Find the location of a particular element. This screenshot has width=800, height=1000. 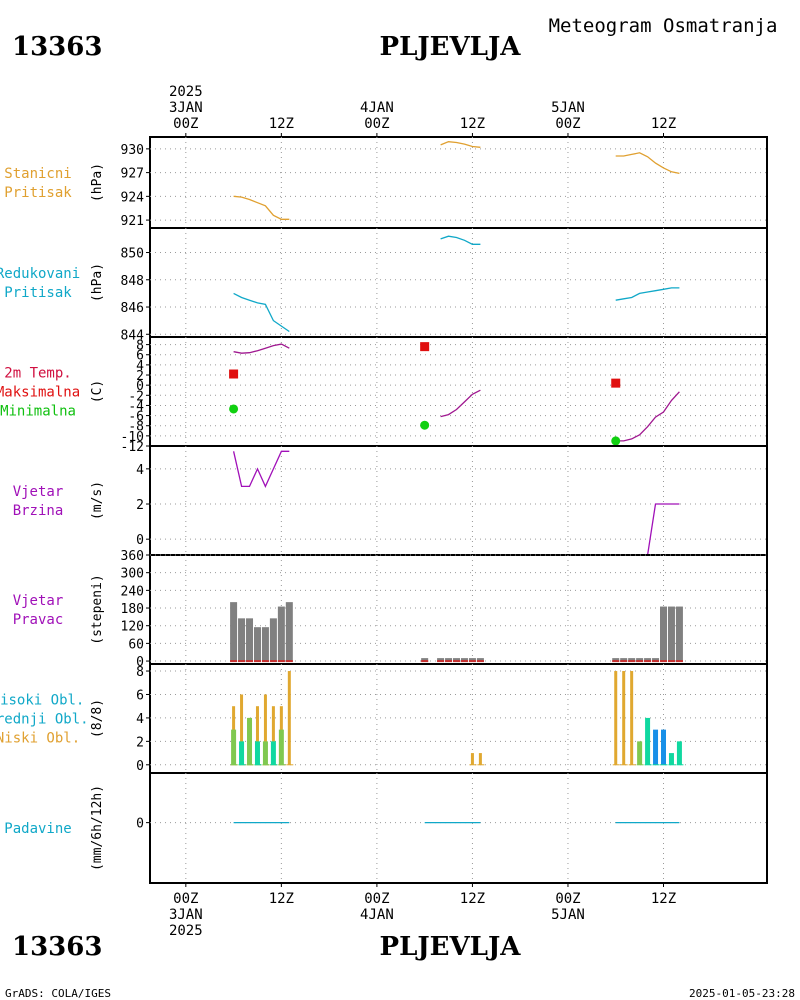

panel-label: Maksimalna is located at coordinates (40, 393).